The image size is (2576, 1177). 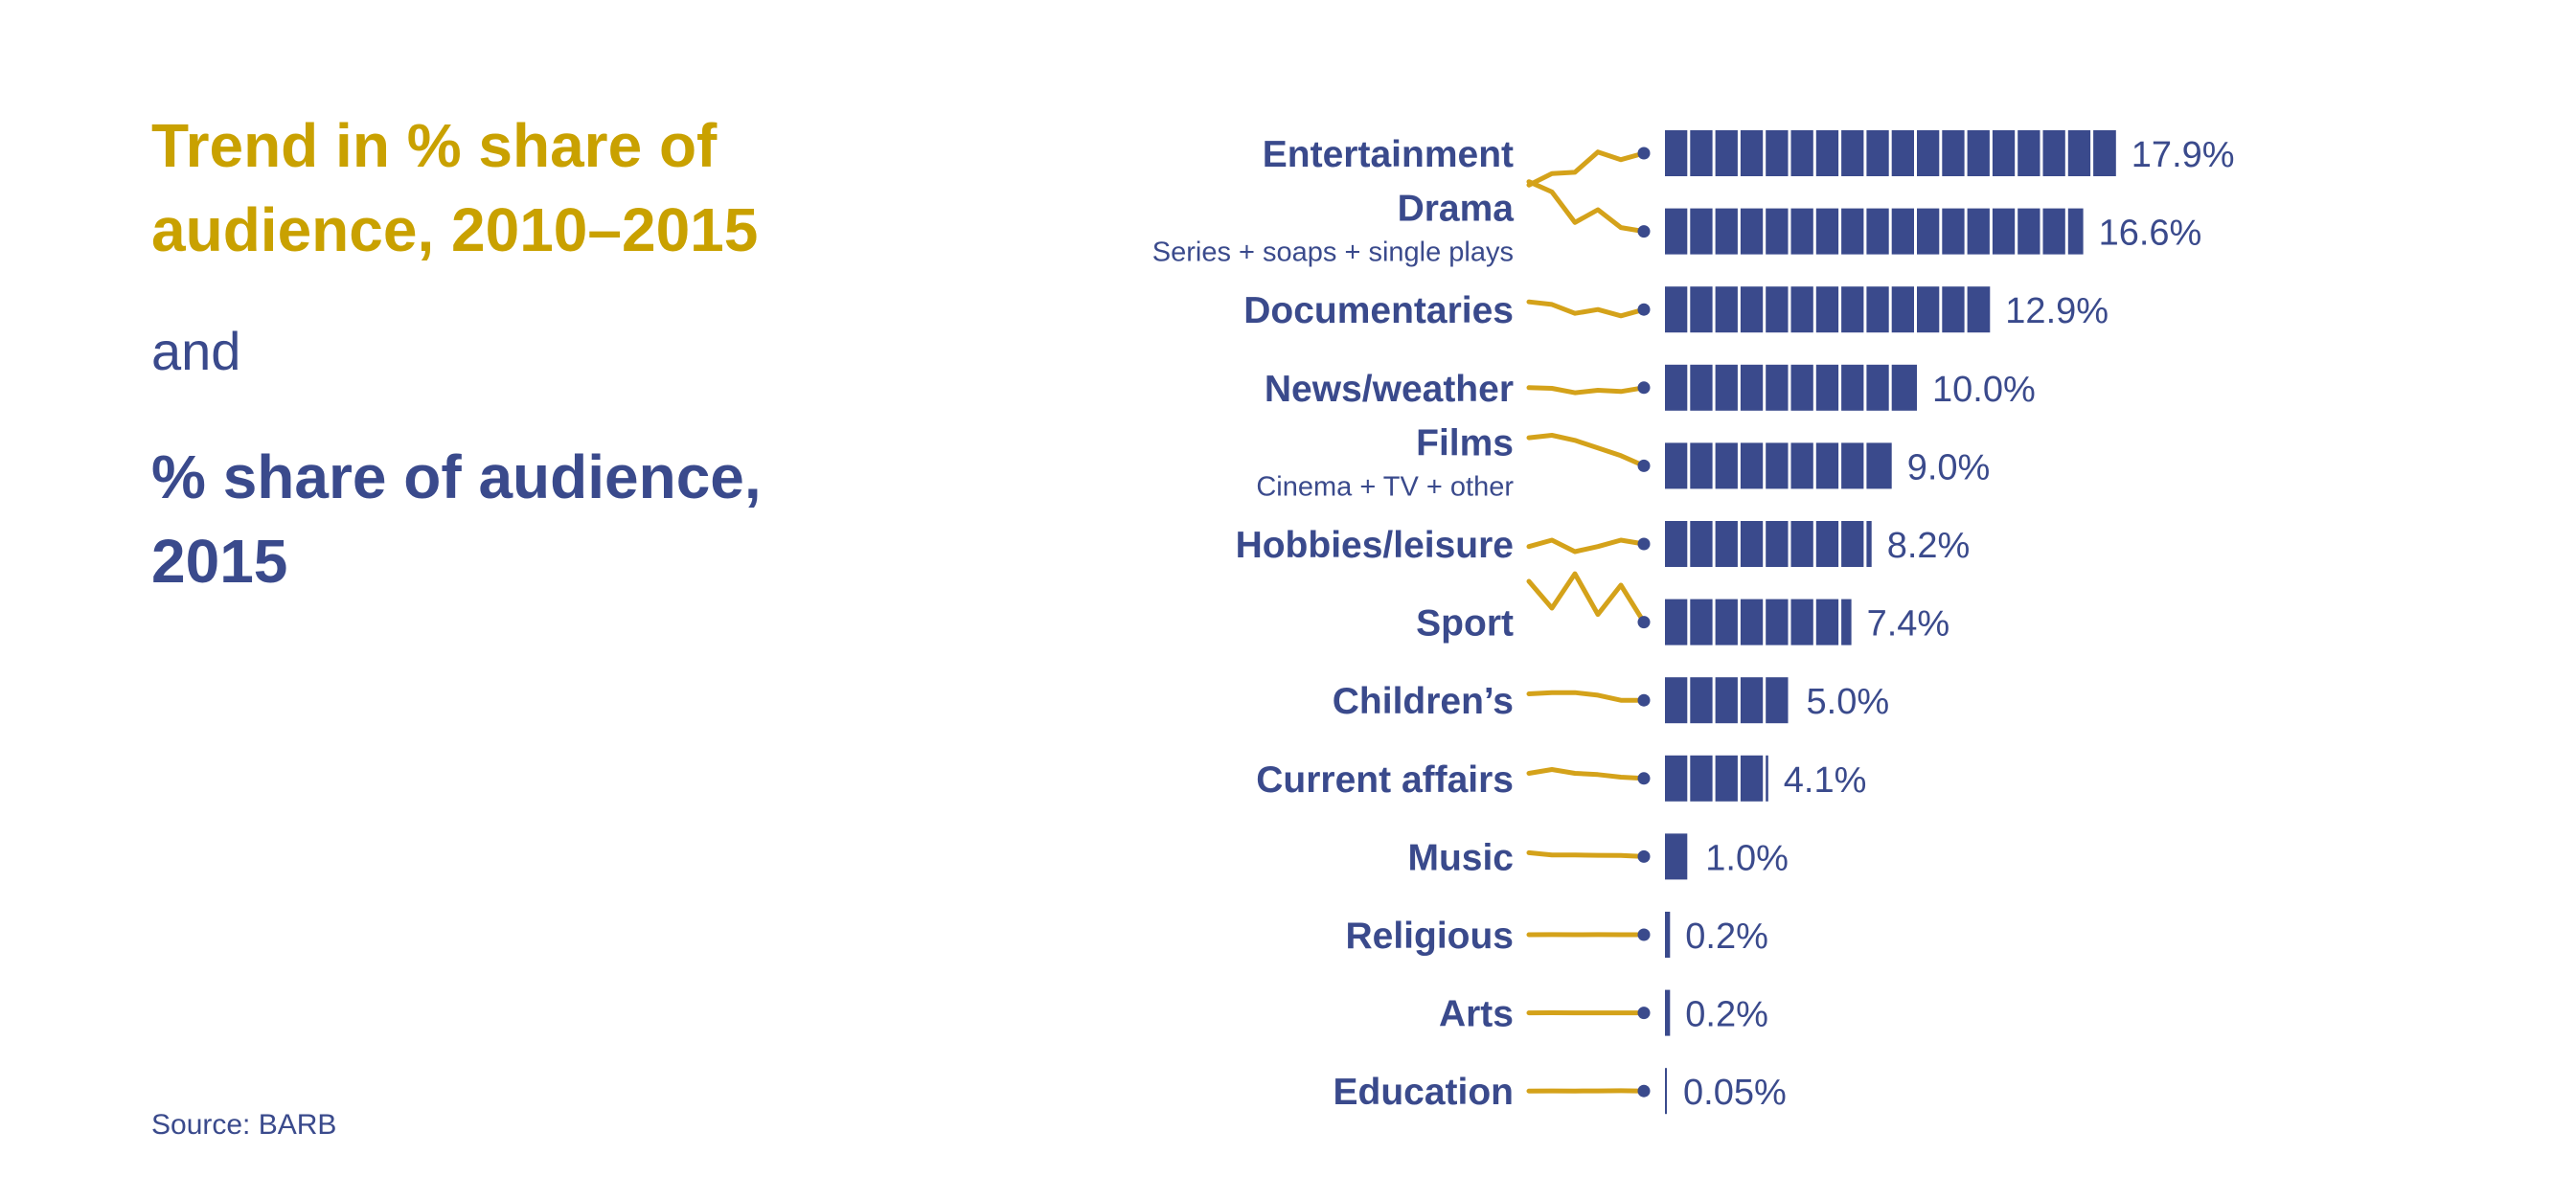 What do you see at coordinates (1604, 1013) in the screenshot?
I see `chart-row: Arts 0.2%` at bounding box center [1604, 1013].